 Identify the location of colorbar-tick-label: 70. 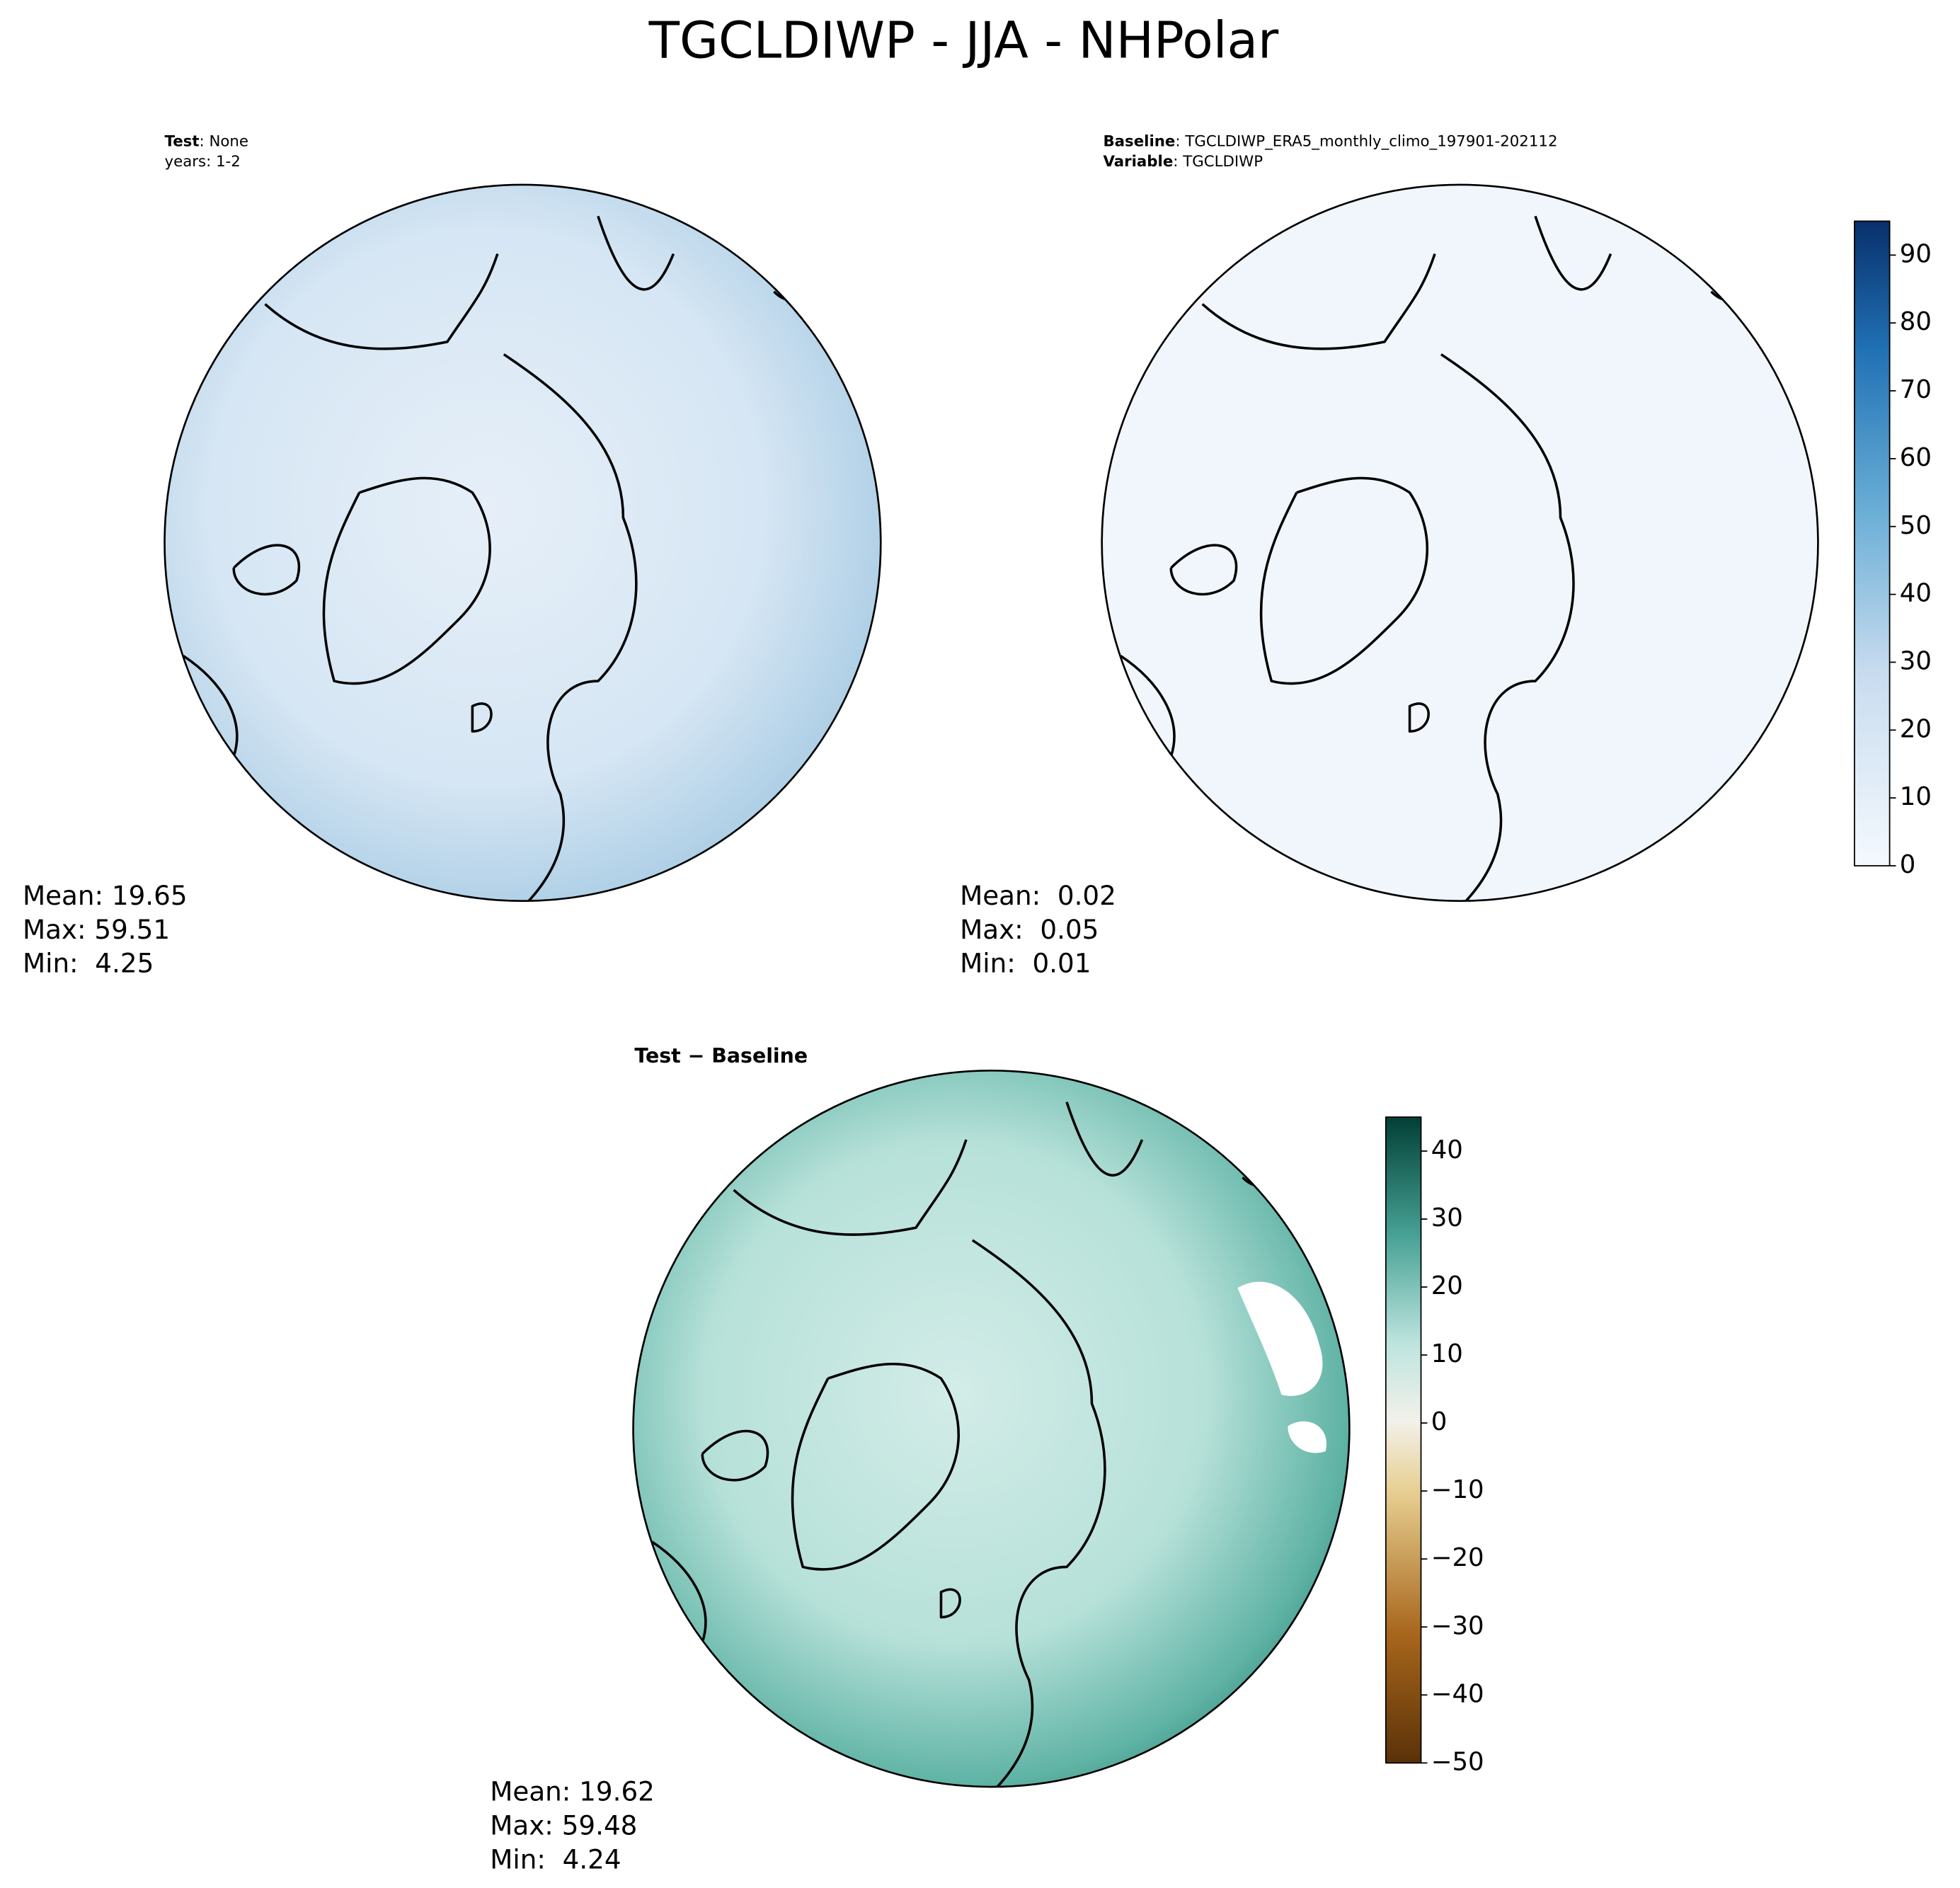
(1916, 390).